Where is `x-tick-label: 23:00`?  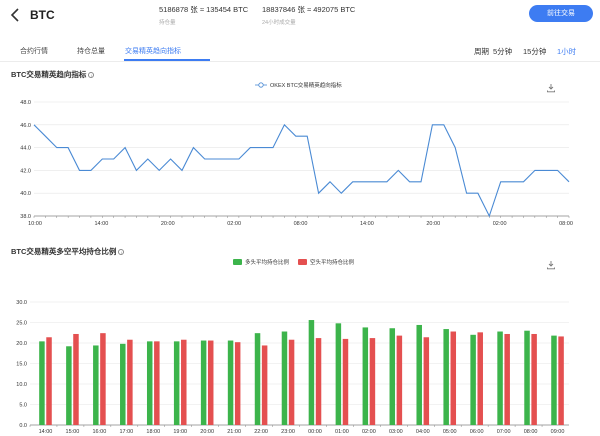
x-tick-label: 23:00 is located at coordinates (288, 432).